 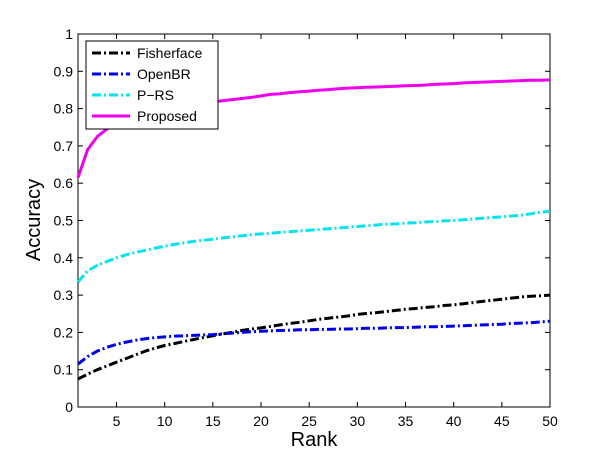 I want to click on x-tick-label: 30, so click(x=358, y=421).